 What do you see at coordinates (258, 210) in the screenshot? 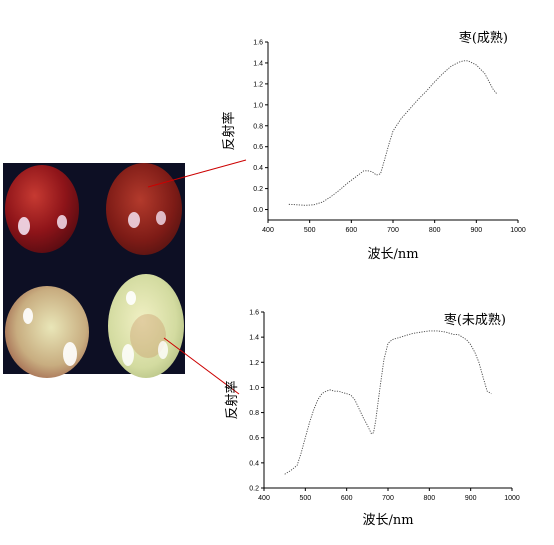
I see `y-tick-label: 0.0` at bounding box center [258, 210].